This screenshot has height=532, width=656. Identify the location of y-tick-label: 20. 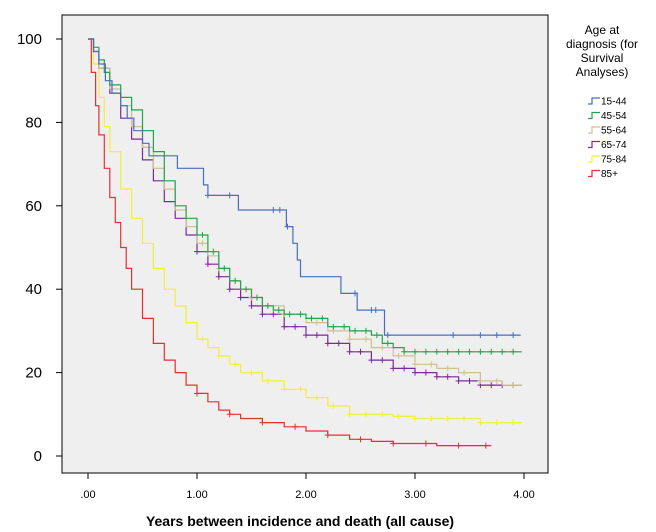
(33, 373).